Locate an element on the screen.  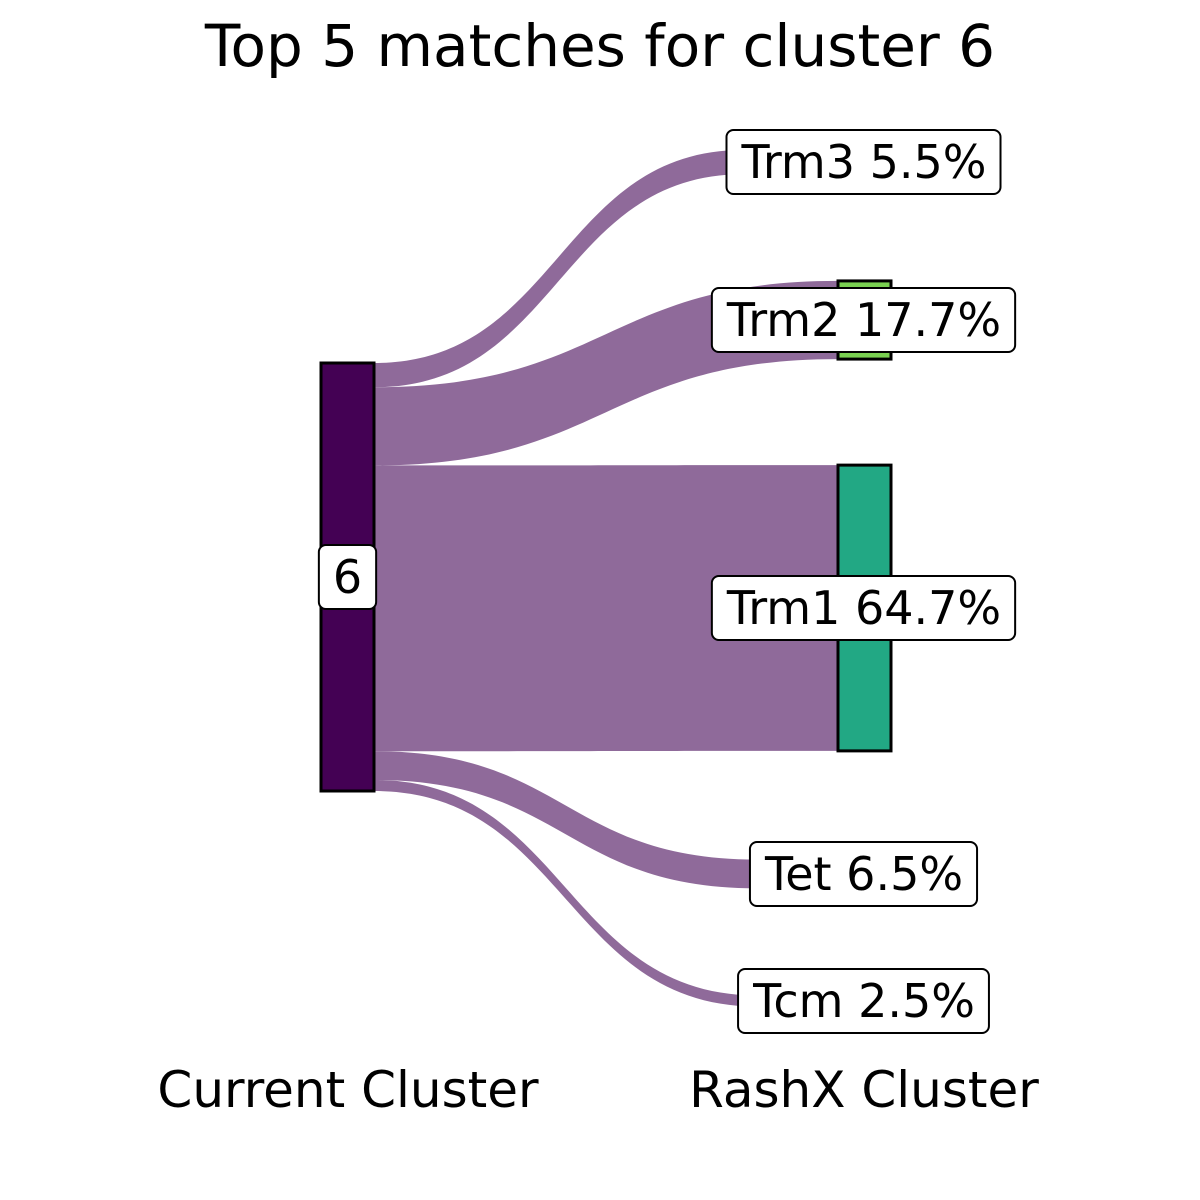
target-label-trm3-text: Trm3 5.5% is located at coordinates (863, 162).